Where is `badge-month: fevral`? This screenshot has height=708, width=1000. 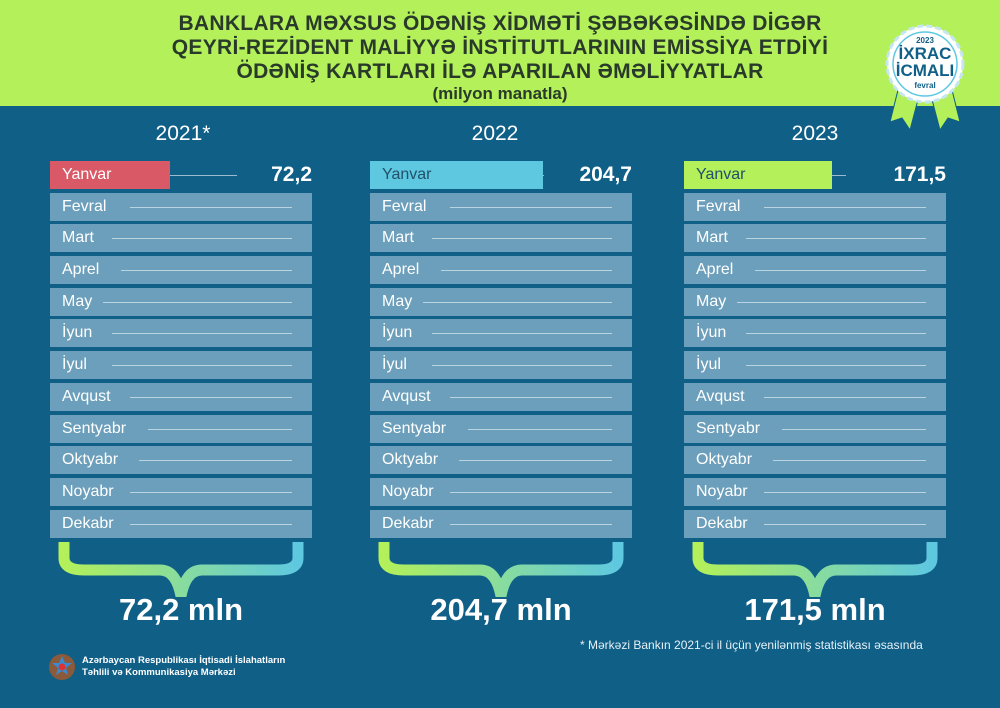
badge-month: fevral is located at coordinates (925, 85).